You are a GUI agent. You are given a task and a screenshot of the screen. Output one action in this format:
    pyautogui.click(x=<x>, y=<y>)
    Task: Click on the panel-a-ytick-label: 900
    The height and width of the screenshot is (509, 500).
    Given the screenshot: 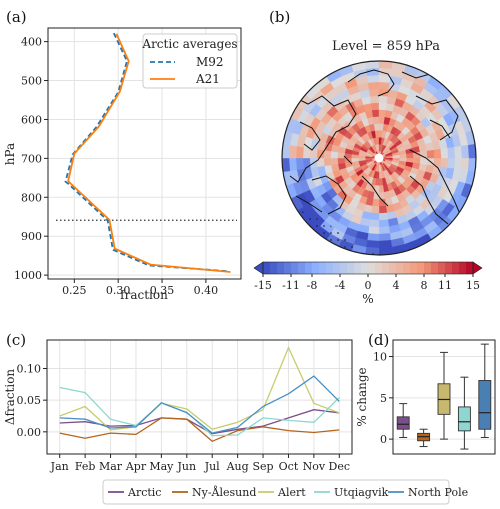 What is the action you would take?
    pyautogui.click(x=31, y=236)
    